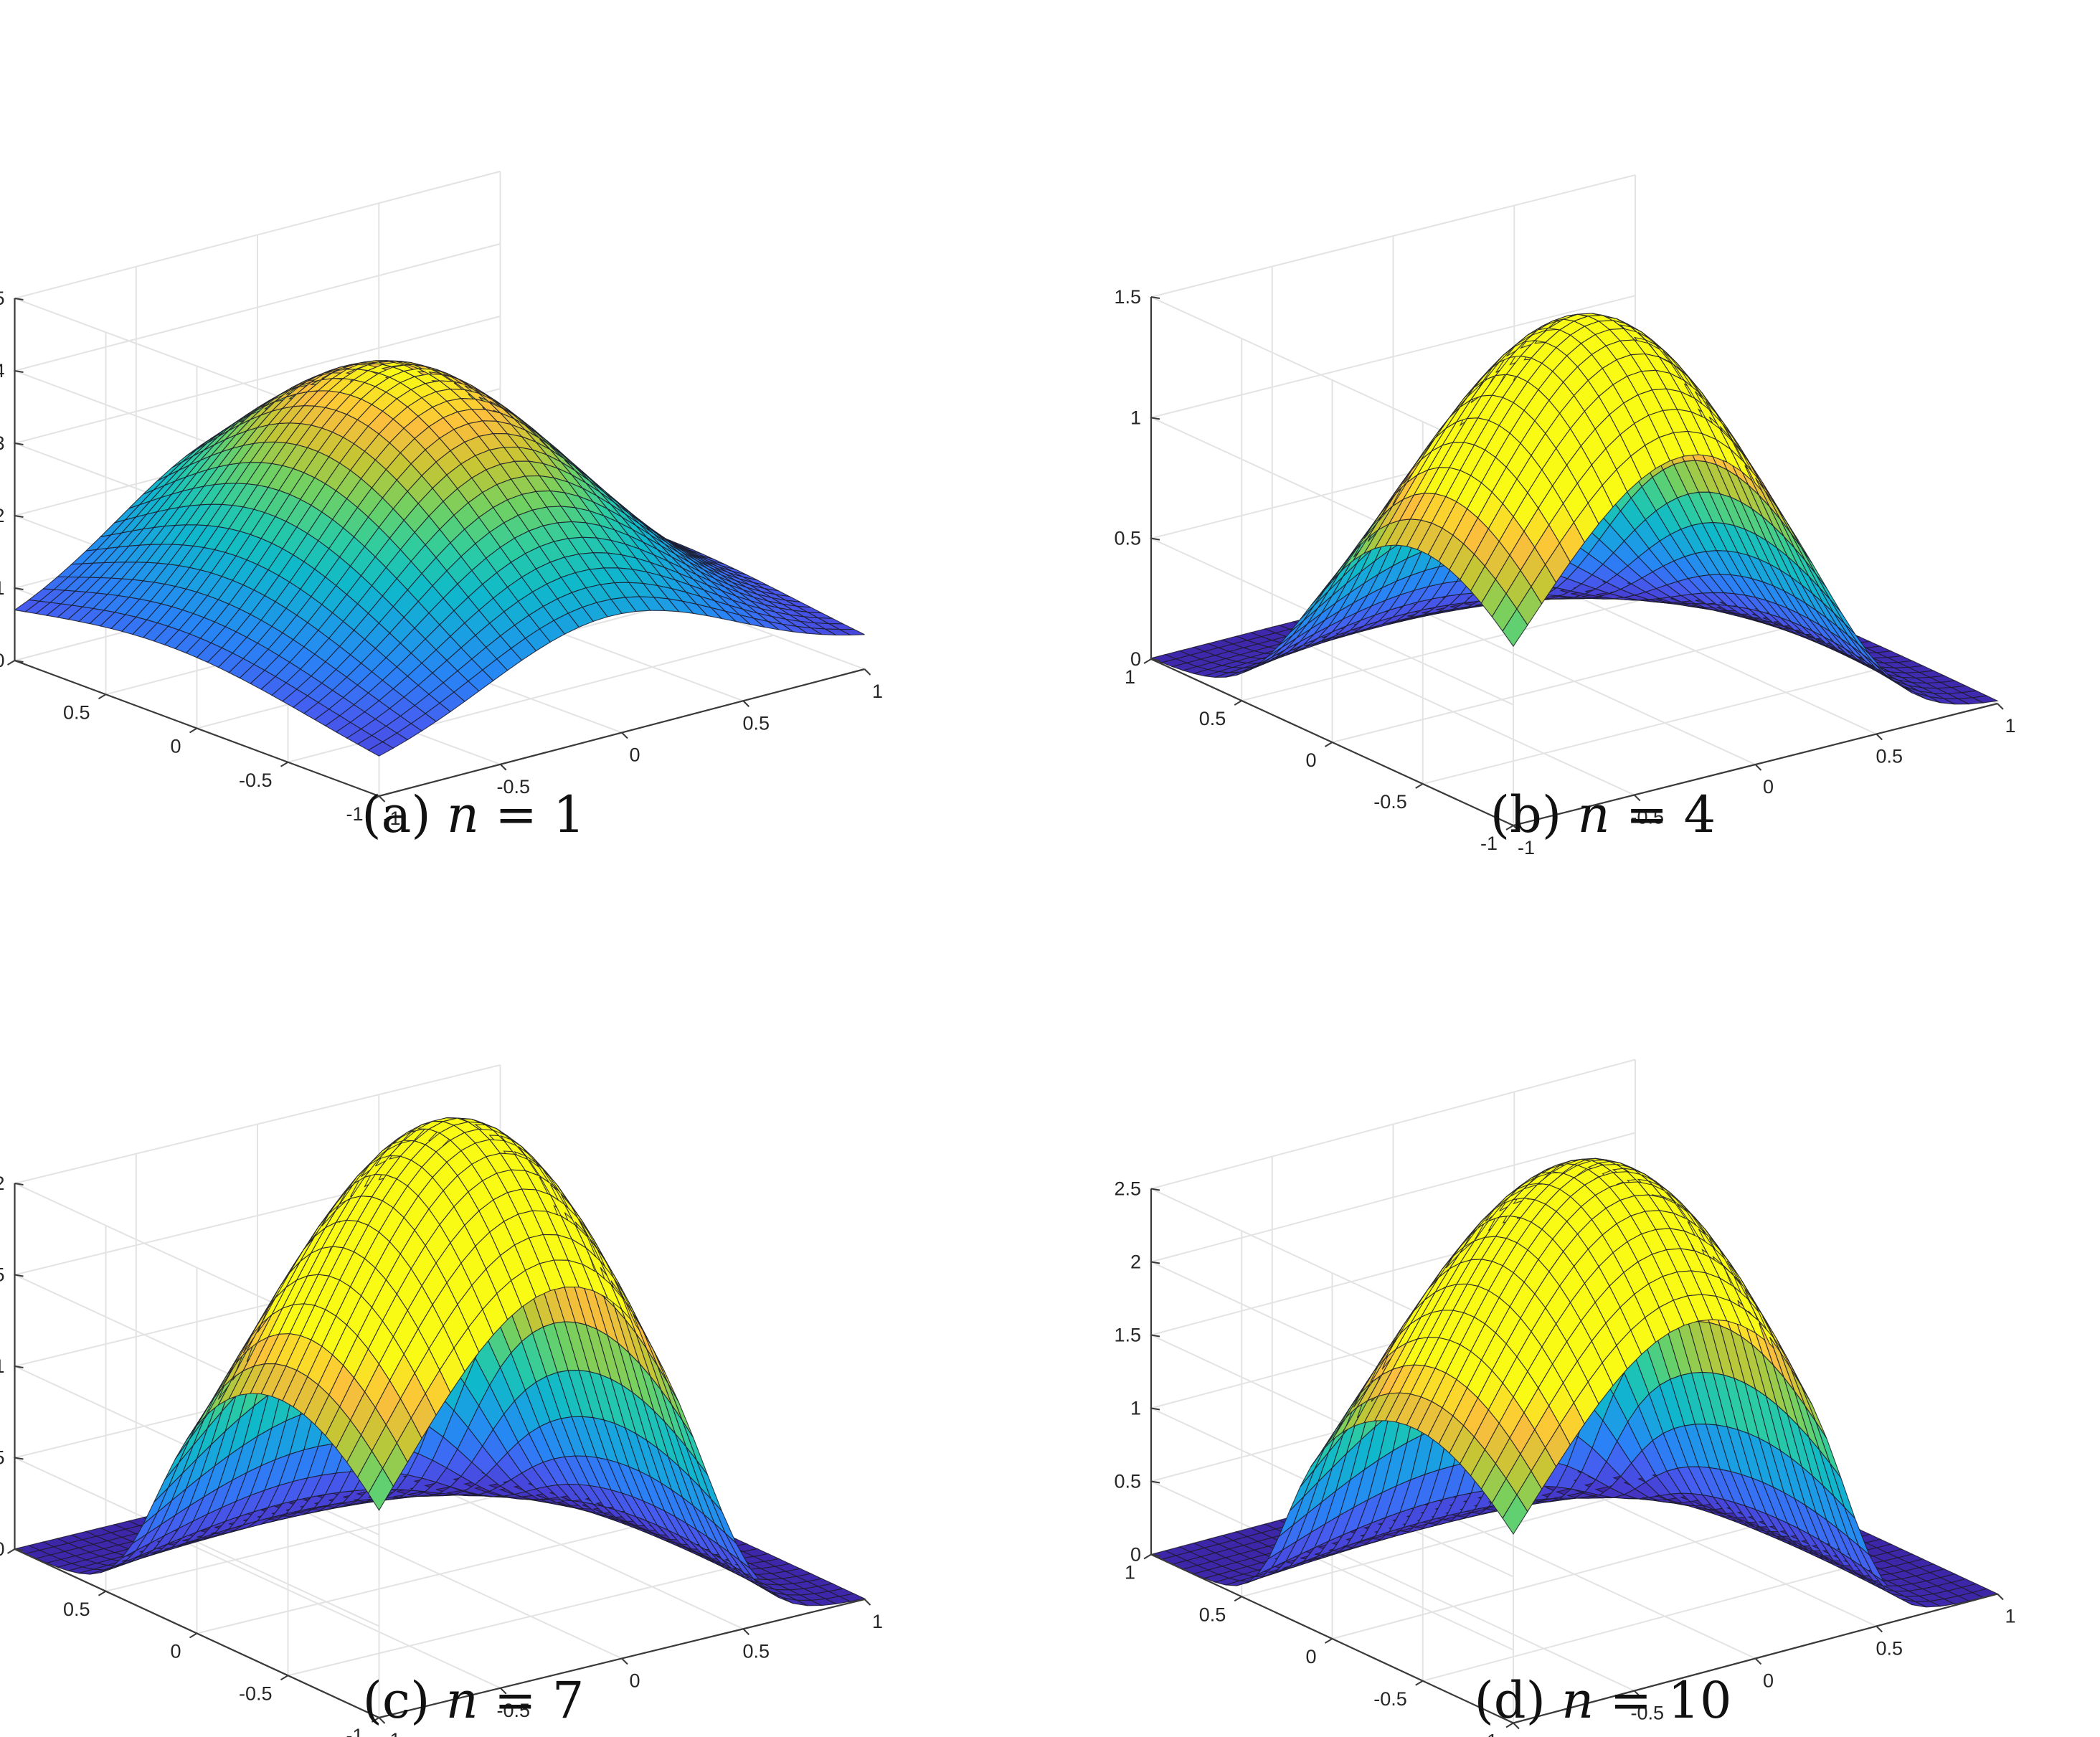  I want to click on caption-relation: = 4, so click(1663, 814).